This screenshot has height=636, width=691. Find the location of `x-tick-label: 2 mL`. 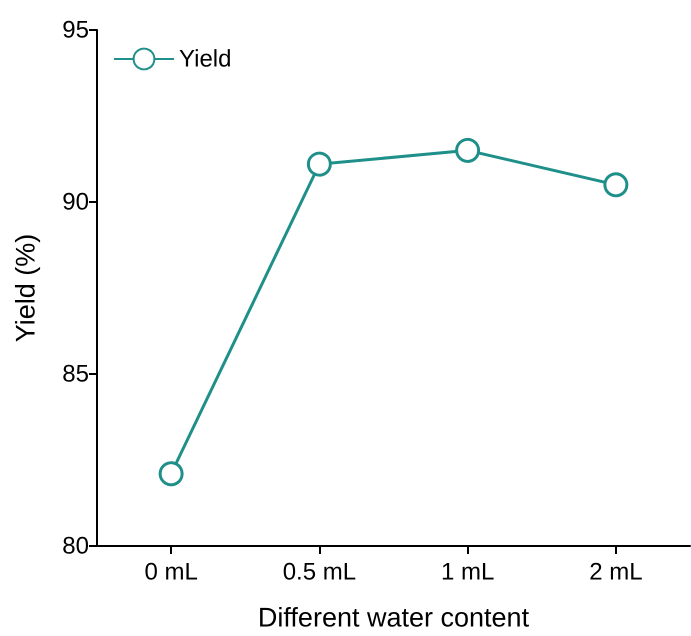

x-tick-label: 2 mL is located at coordinates (616, 572).